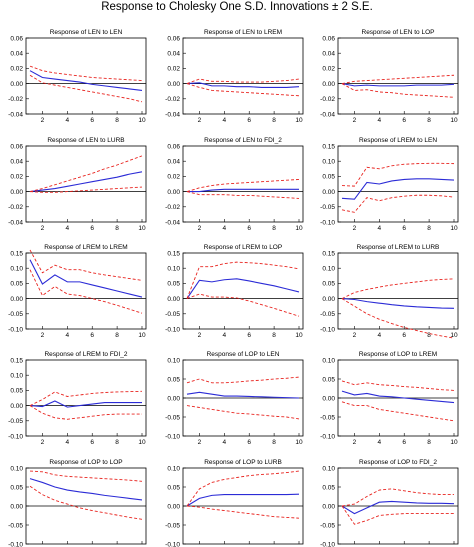 This screenshot has height=547, width=474. What do you see at coordinates (85, 354) in the screenshot?
I see `panel-title: Response of LREM to FDI_2` at bounding box center [85, 354].